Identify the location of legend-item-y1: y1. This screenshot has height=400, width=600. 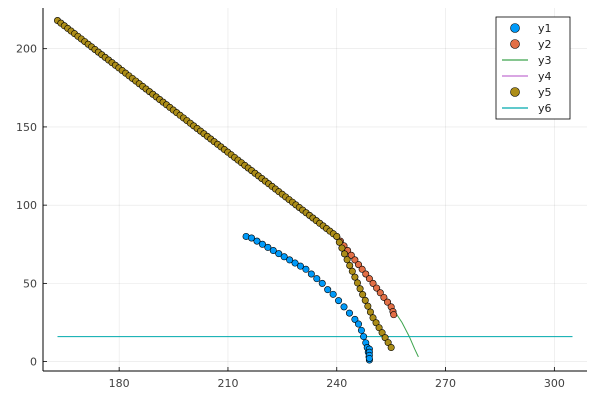
(531, 28).